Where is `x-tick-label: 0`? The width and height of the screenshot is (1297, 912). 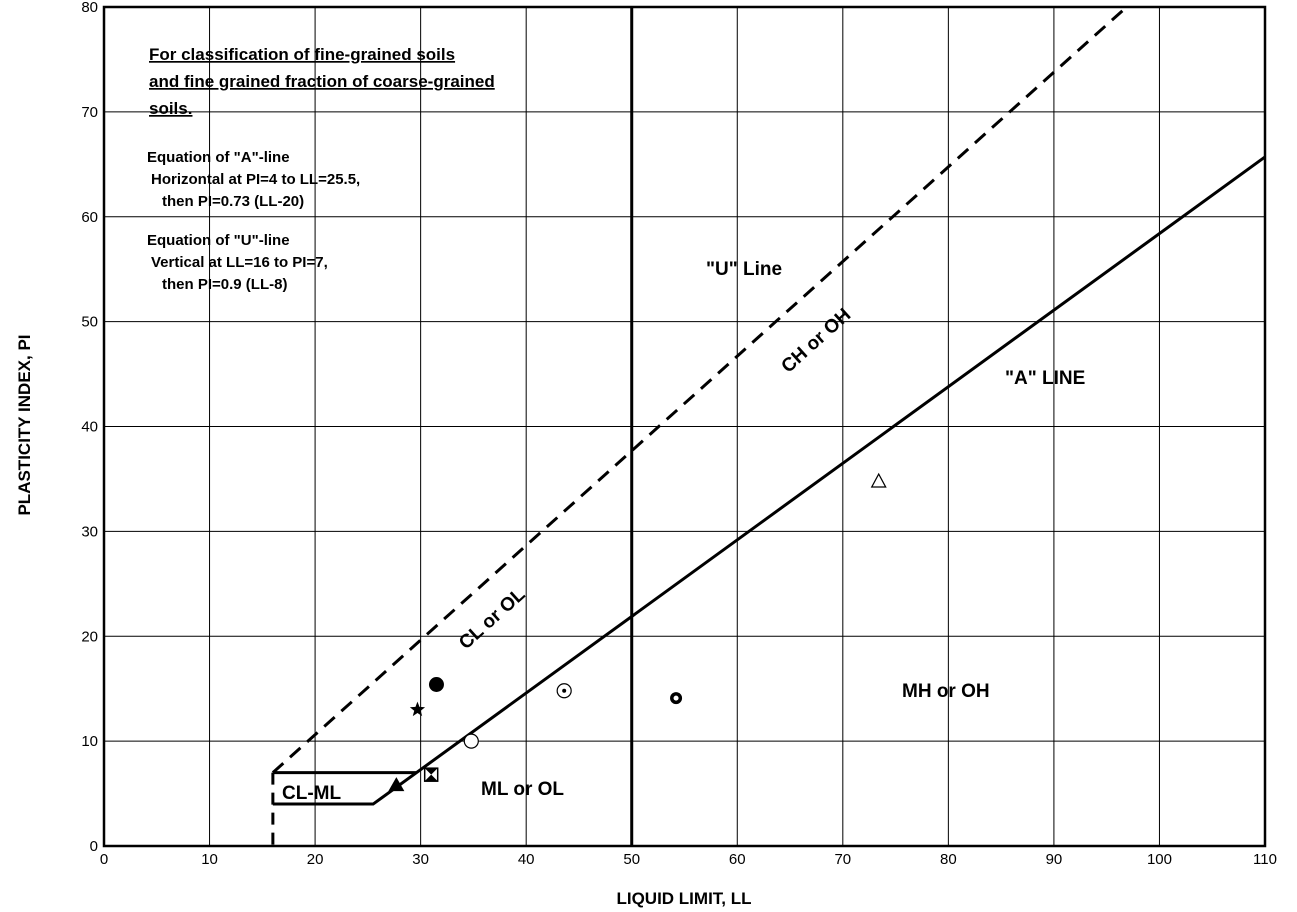
x-tick-label: 0 is located at coordinates (104, 859).